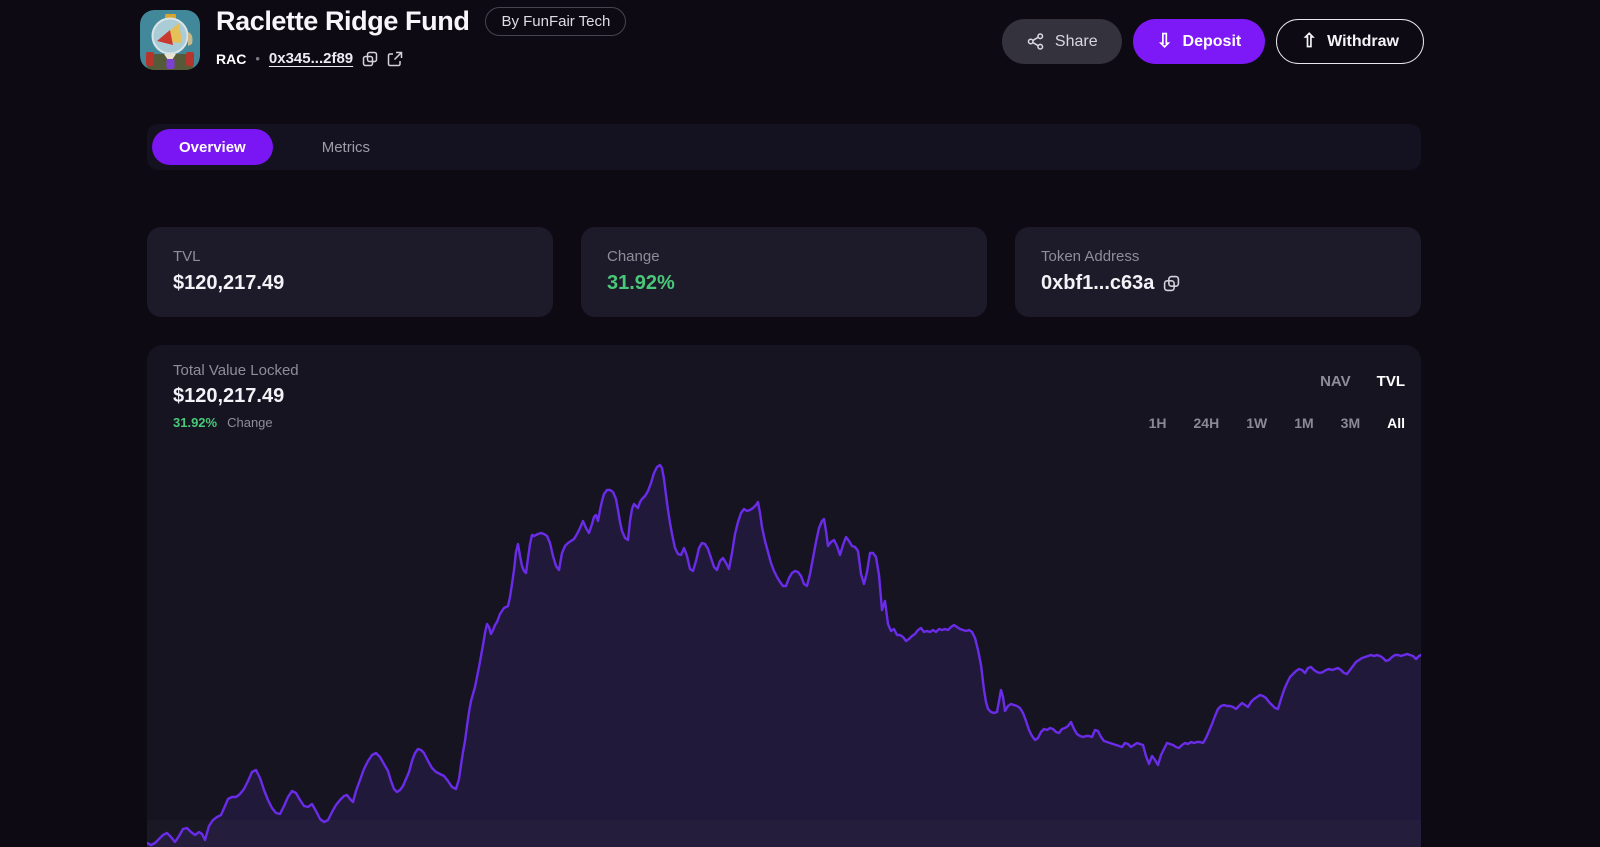 Image resolution: width=1600 pixels, height=847 pixels. What do you see at coordinates (1035, 41) in the screenshot?
I see `share-icon` at bounding box center [1035, 41].